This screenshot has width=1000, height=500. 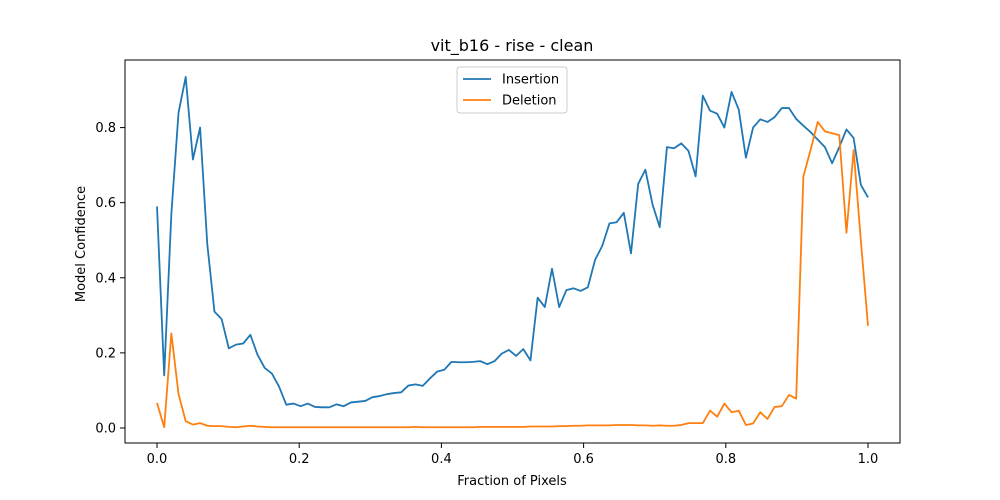 I want to click on chart-title: vit_b16 - rise - clean, so click(x=512, y=46).